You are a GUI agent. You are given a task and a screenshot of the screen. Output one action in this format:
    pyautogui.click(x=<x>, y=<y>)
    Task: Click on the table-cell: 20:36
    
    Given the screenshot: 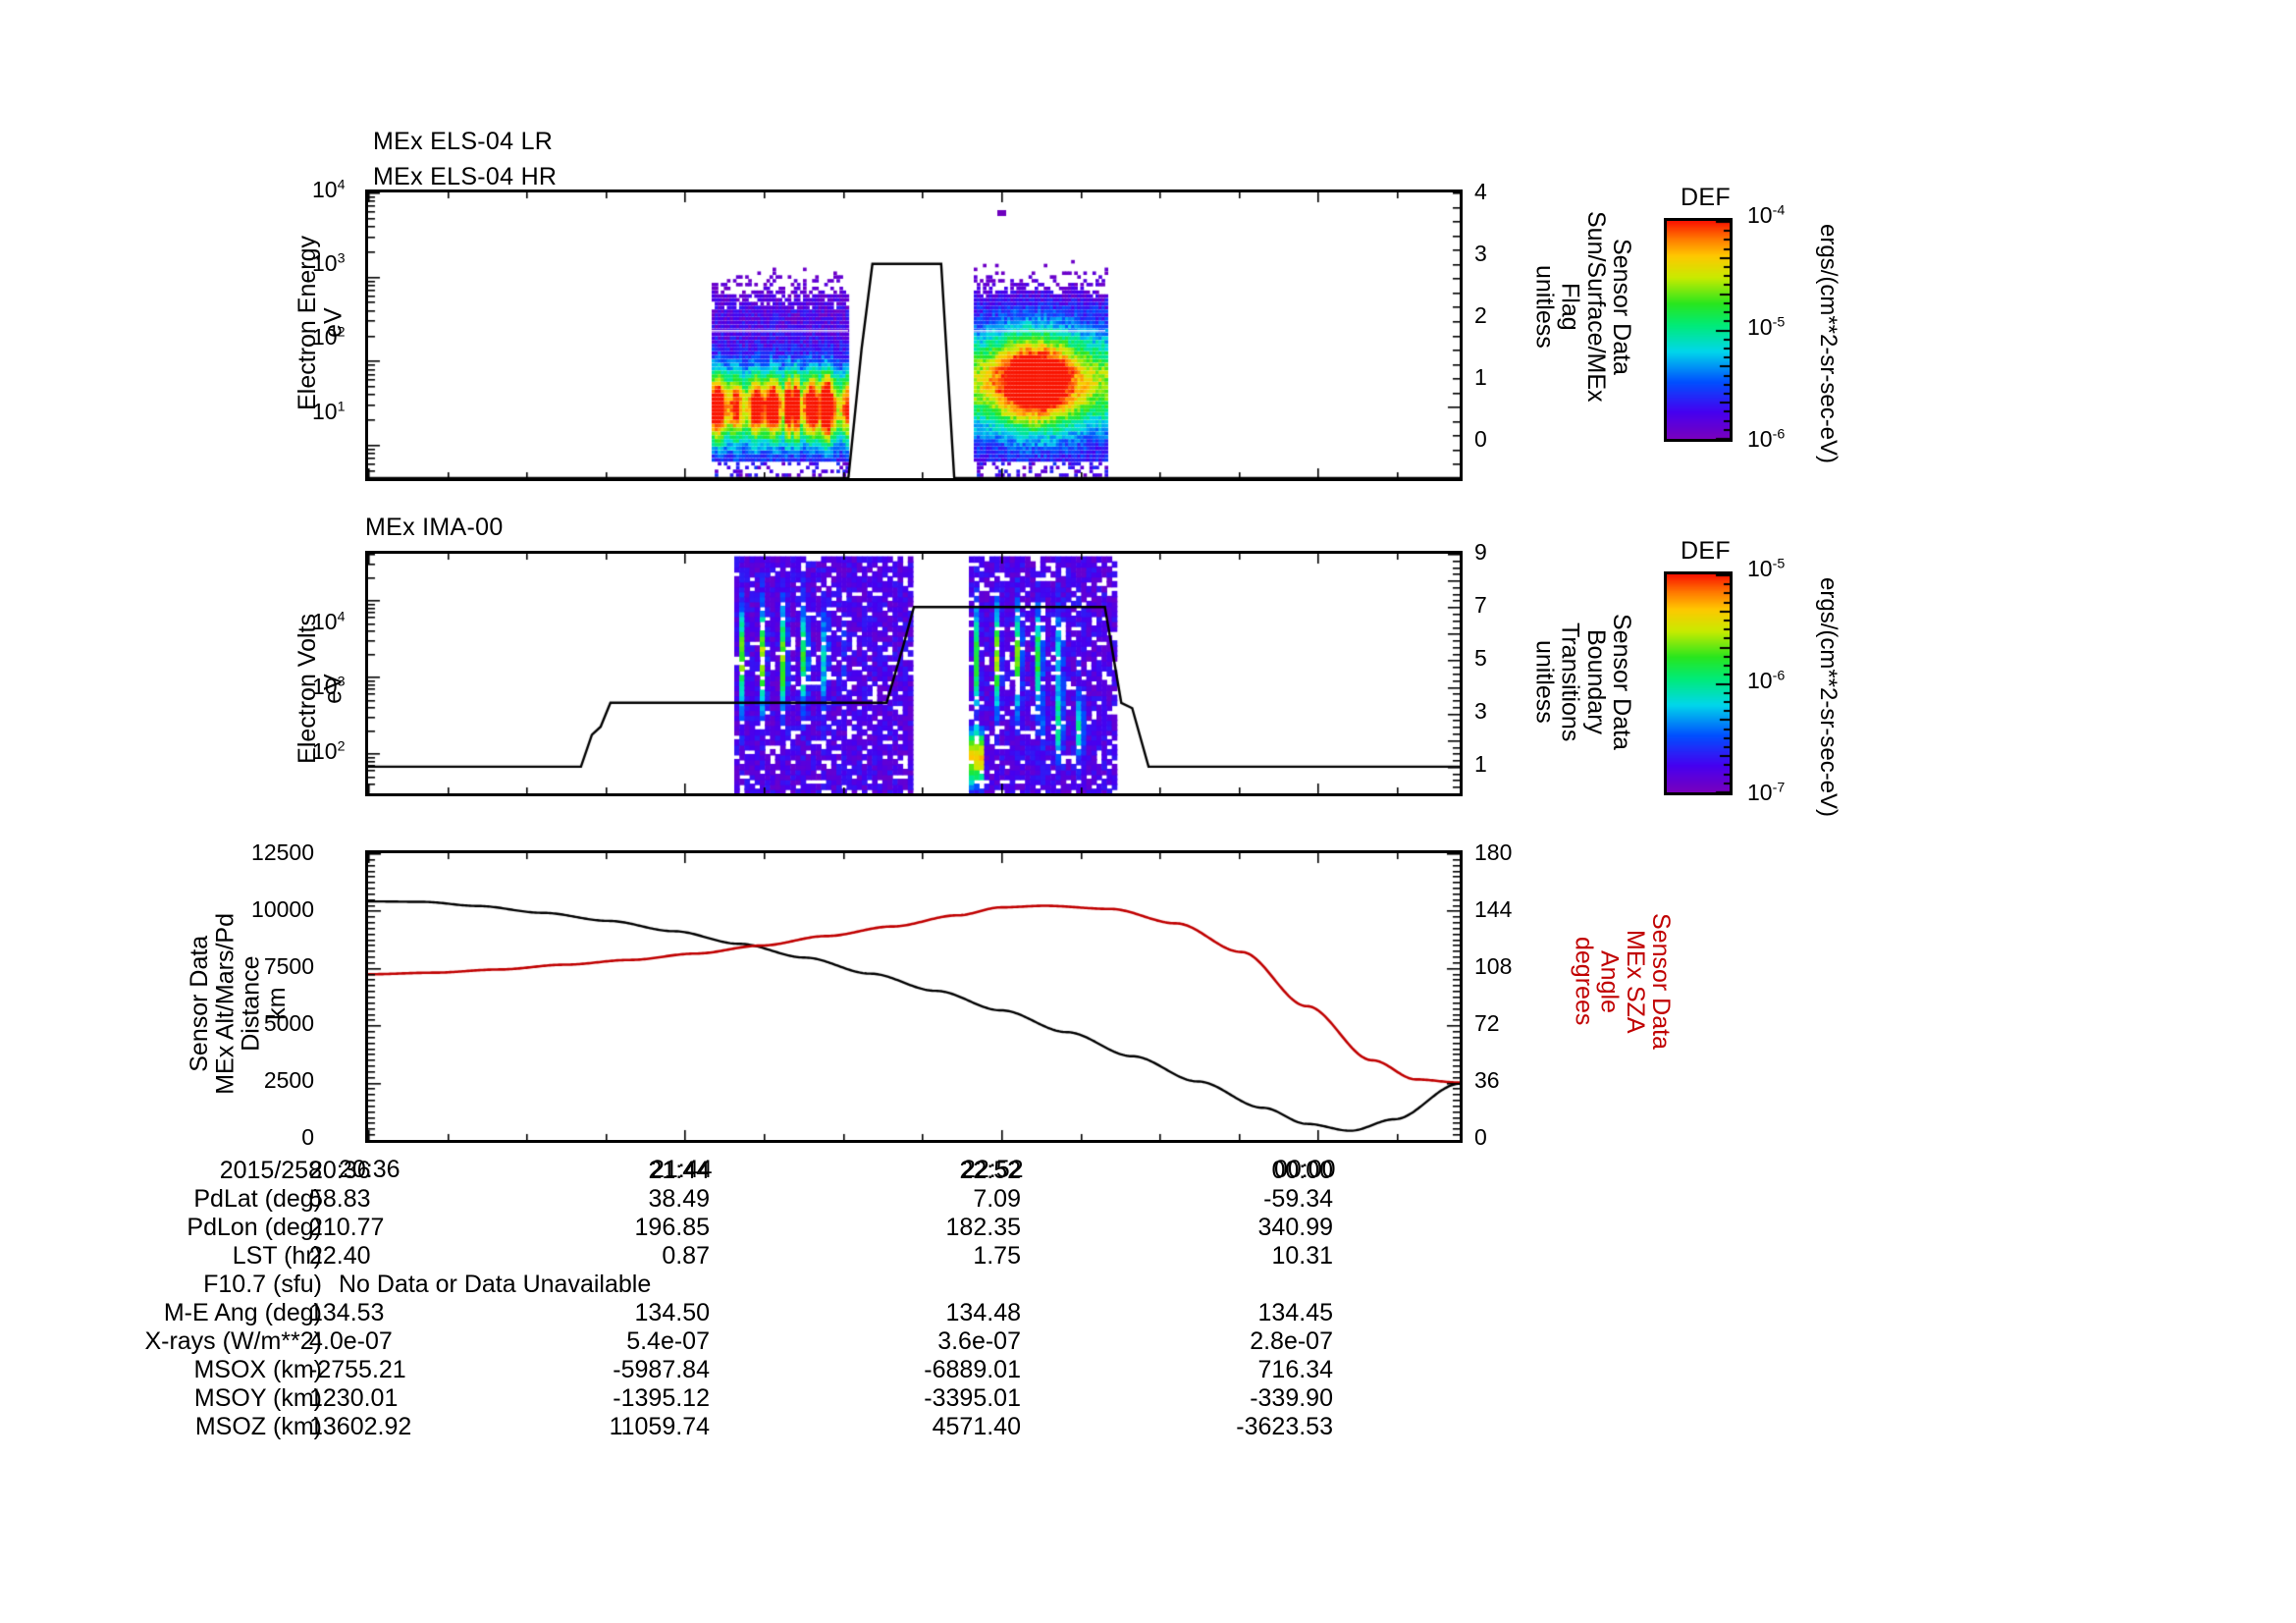 What is the action you would take?
    pyautogui.click(x=340, y=1170)
    